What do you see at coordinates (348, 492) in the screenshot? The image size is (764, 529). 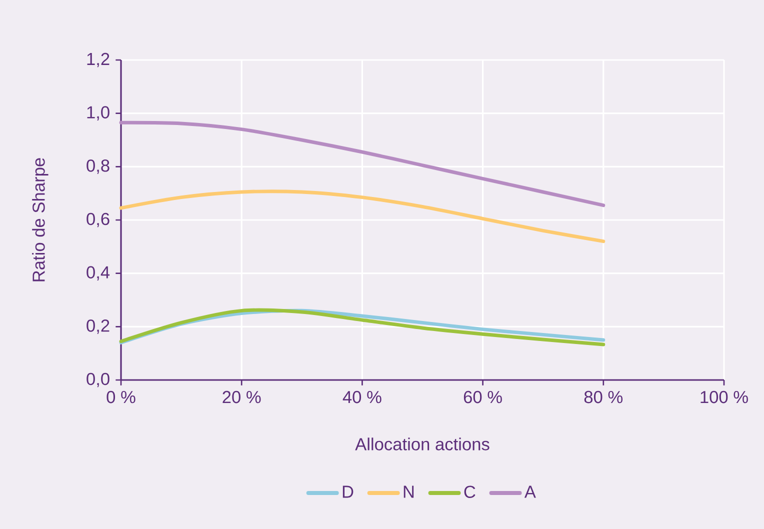 I see `legend-label: D` at bounding box center [348, 492].